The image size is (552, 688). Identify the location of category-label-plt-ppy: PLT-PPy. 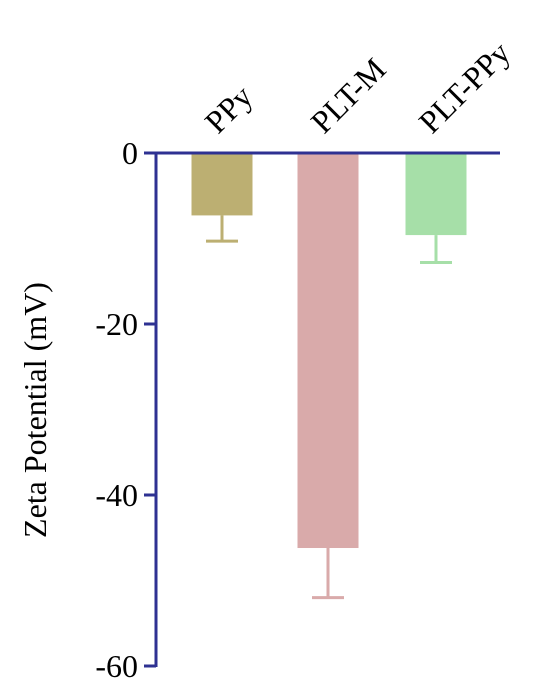
(464, 87).